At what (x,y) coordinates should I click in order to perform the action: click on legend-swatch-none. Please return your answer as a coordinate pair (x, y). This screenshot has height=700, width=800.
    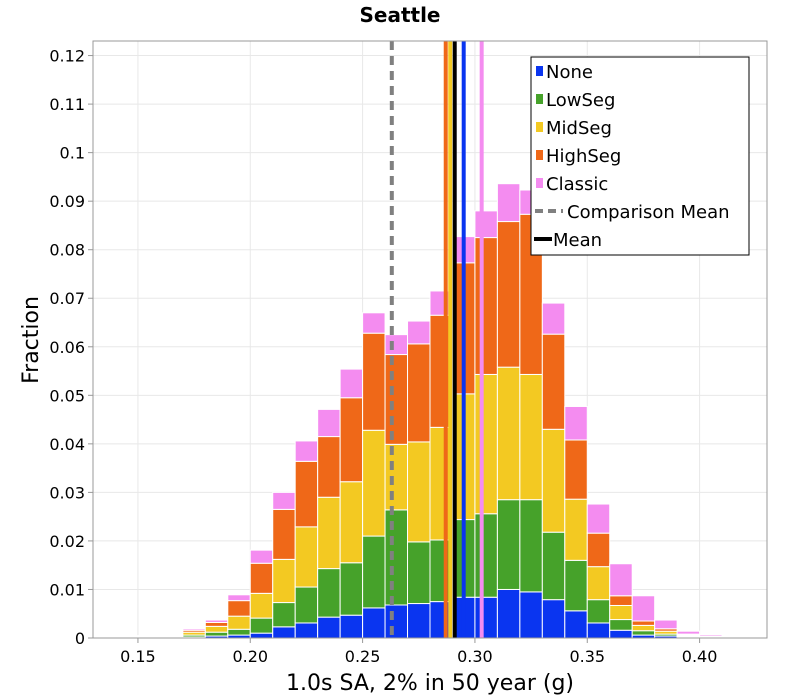
    Looking at the image, I should click on (539, 71).